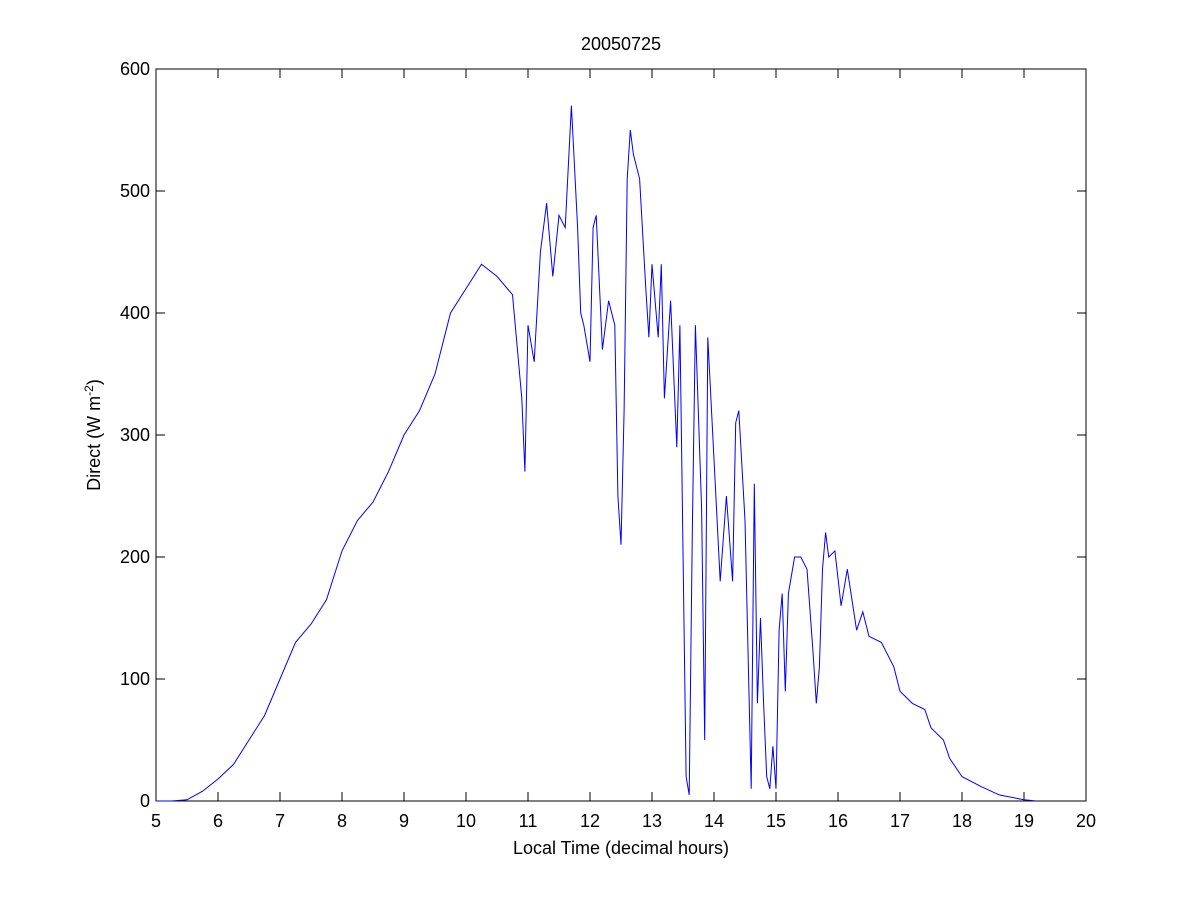 Image resolution: width=1200 pixels, height=905 pixels. I want to click on y-tick-label: 300, so click(135, 435).